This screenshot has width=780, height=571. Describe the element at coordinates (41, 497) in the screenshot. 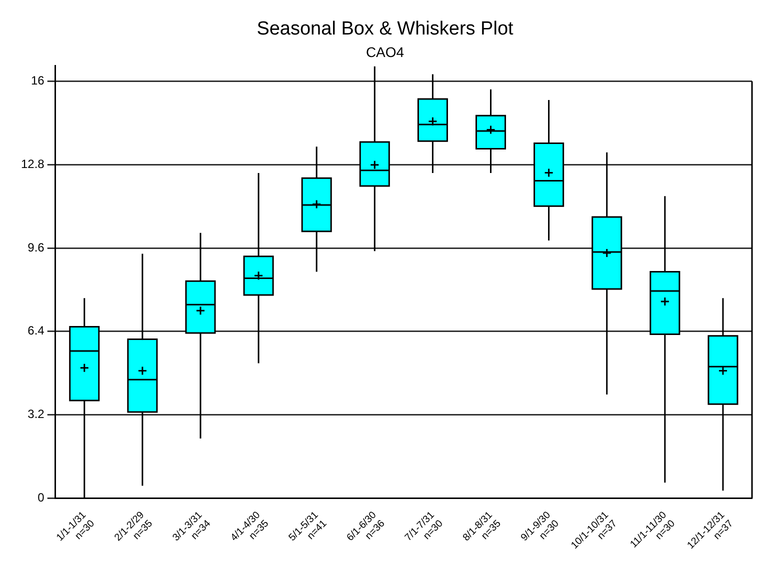

I see `y-tick-label: 0` at that location.